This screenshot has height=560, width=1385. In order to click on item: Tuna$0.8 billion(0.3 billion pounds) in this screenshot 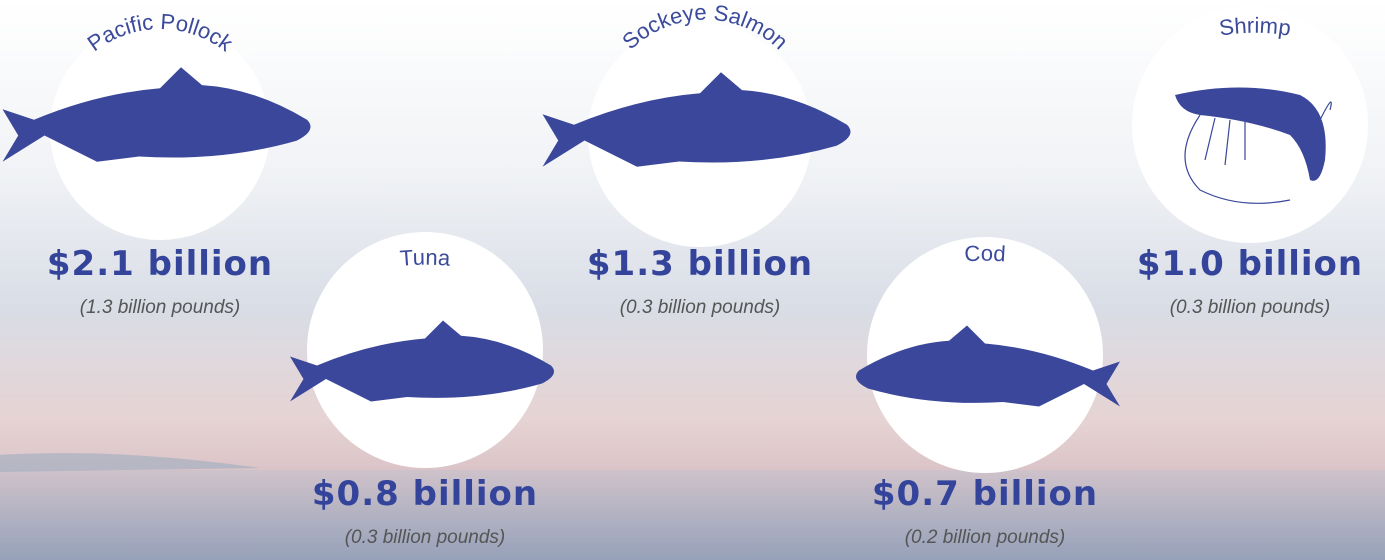, I will do `click(422, 390)`.